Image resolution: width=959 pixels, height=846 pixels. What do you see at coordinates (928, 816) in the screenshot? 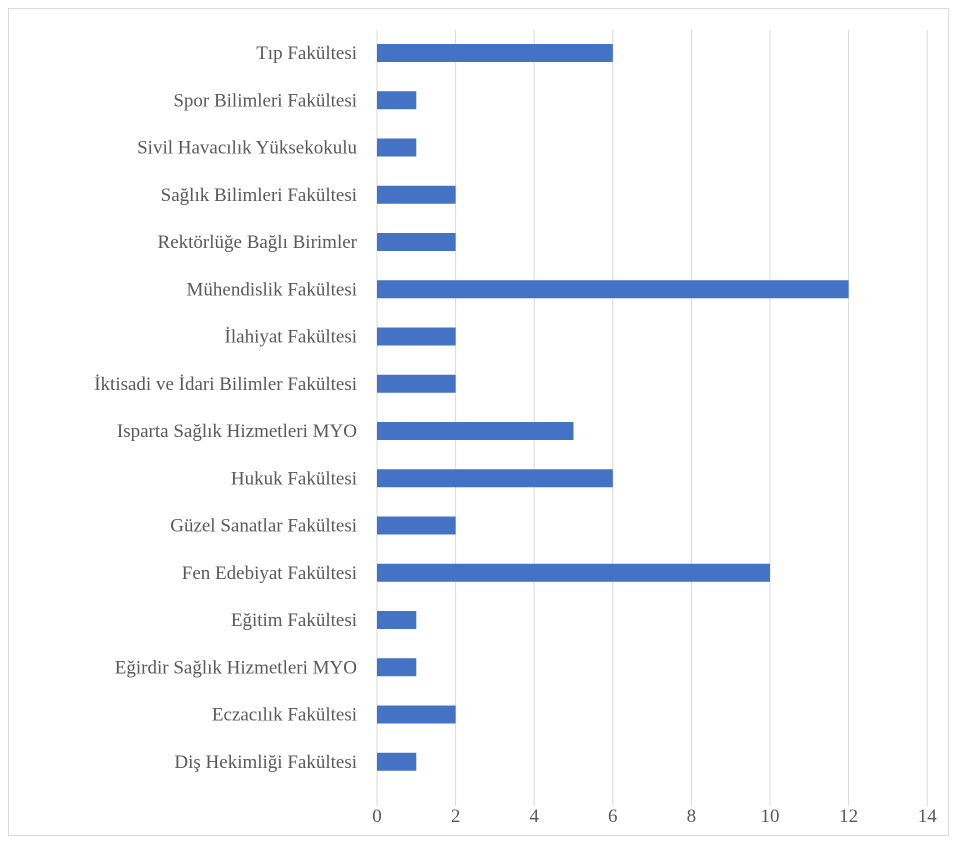
I see `x-tick-label: 14` at bounding box center [928, 816].